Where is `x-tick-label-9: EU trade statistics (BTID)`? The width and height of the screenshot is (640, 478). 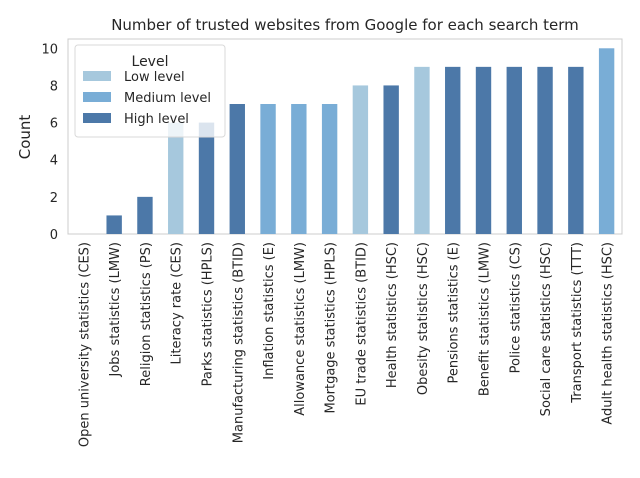 x-tick-label-9: EU trade statistics (BTID) is located at coordinates (361, 324).